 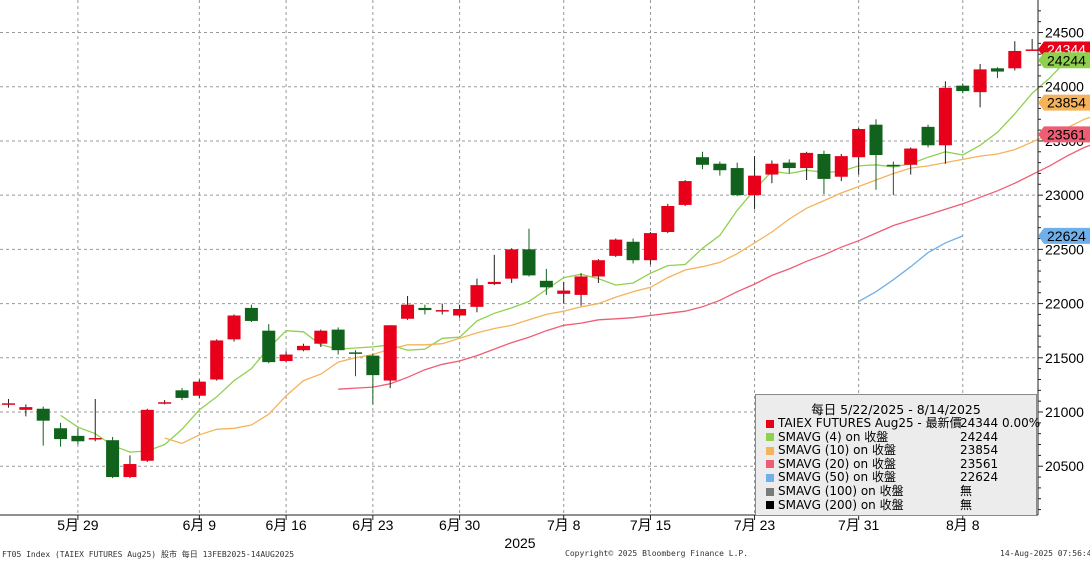 What do you see at coordinates (837, 477) in the screenshot?
I see `legend-label: SMAVG (50) on 收盤` at bounding box center [837, 477].